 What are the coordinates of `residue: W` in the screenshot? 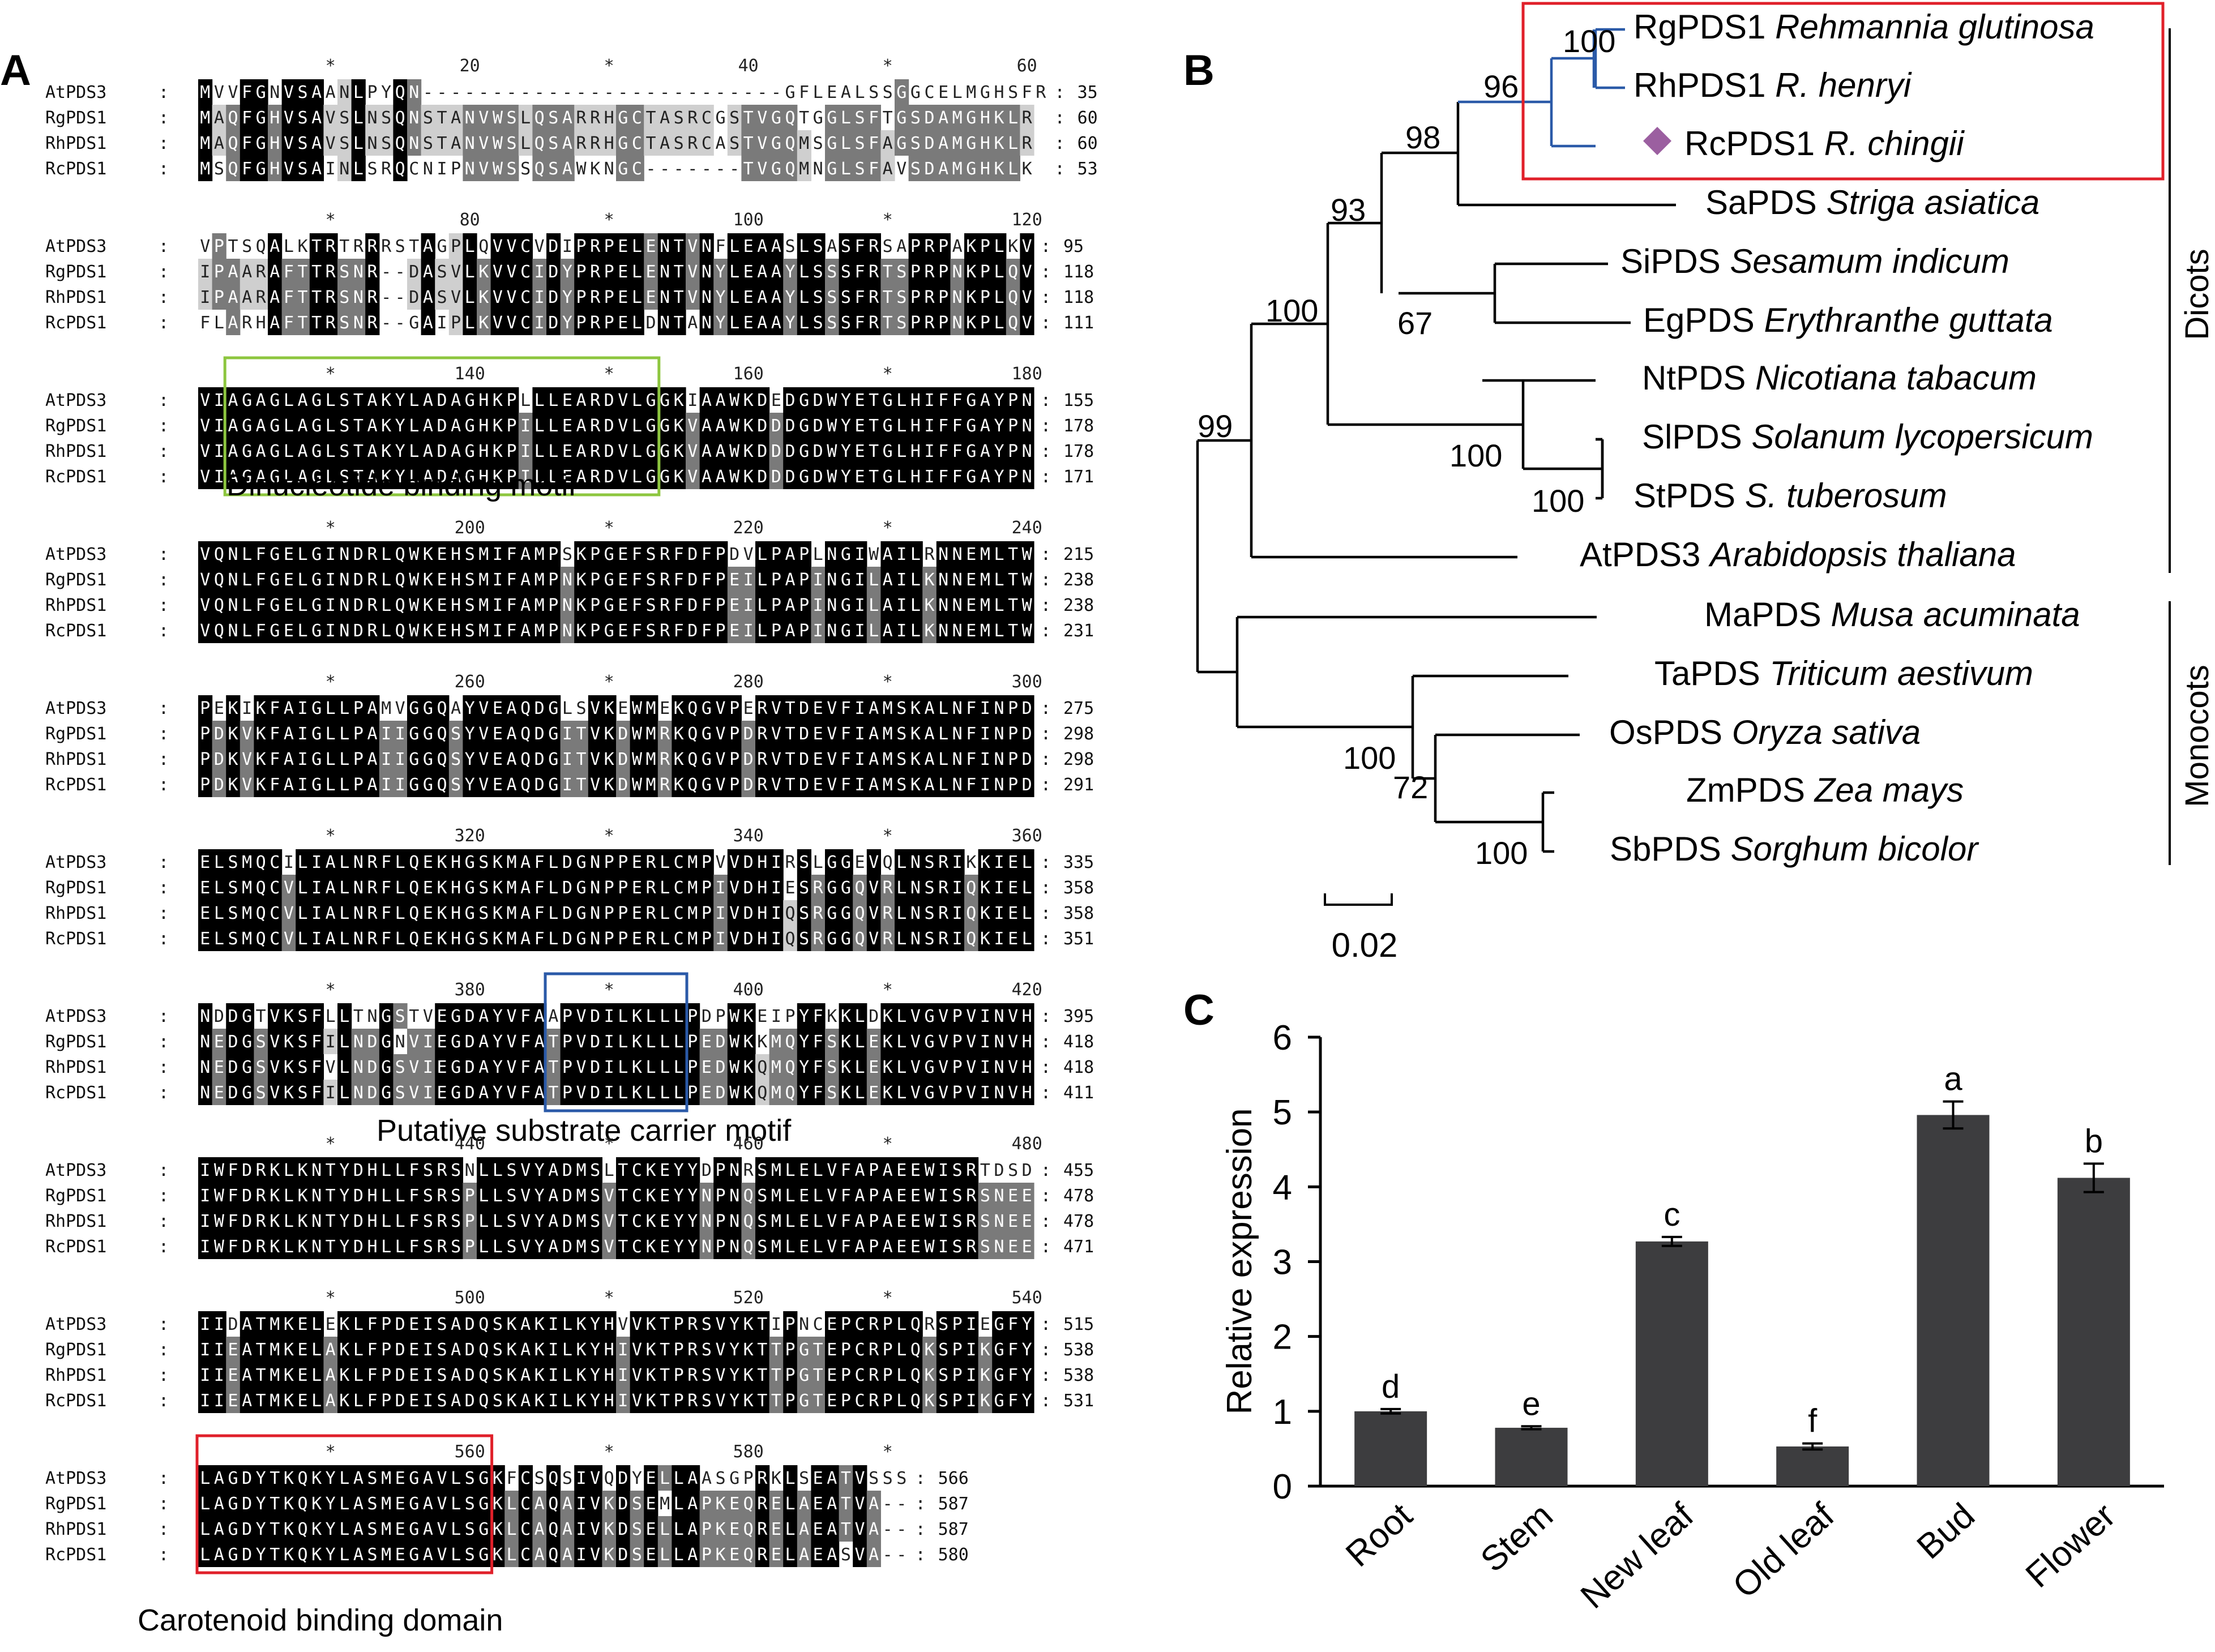 It's located at (220, 1221).